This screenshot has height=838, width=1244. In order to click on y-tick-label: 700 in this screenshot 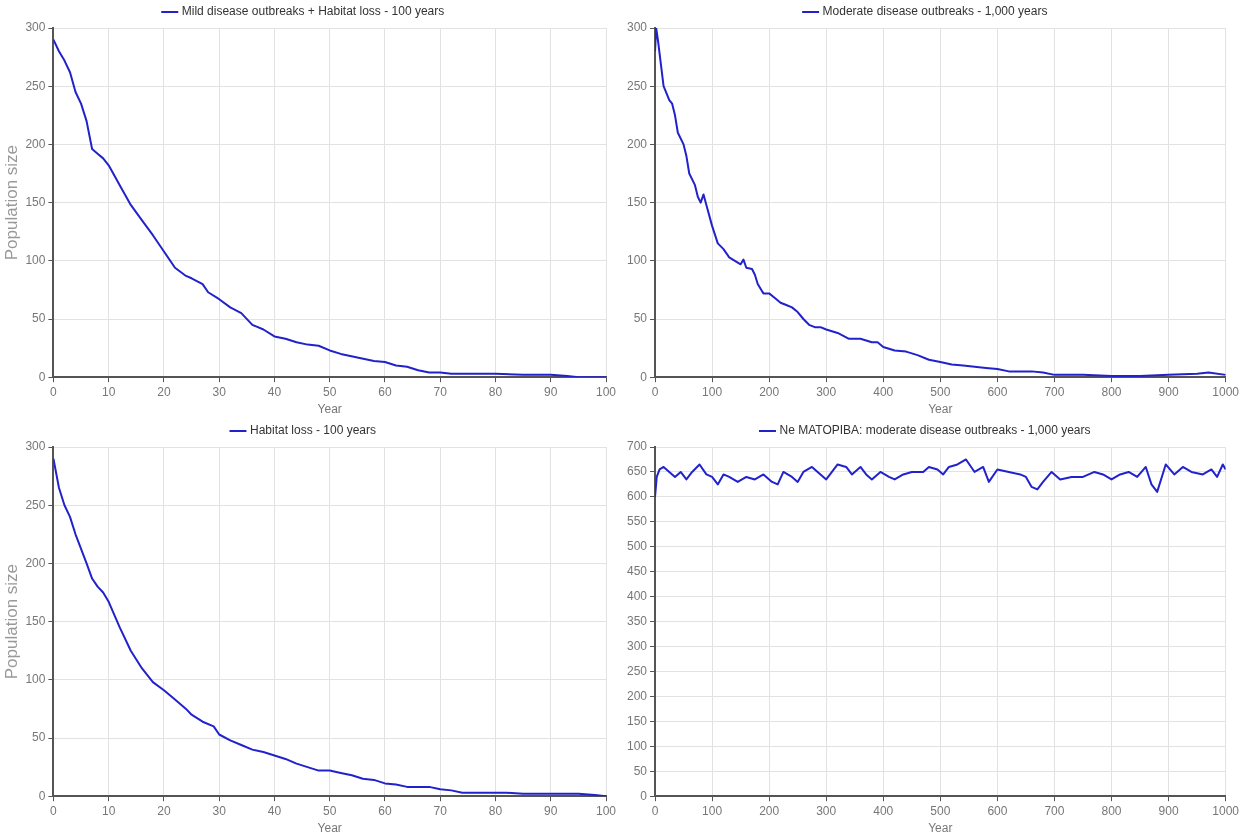, I will do `click(637, 446)`.